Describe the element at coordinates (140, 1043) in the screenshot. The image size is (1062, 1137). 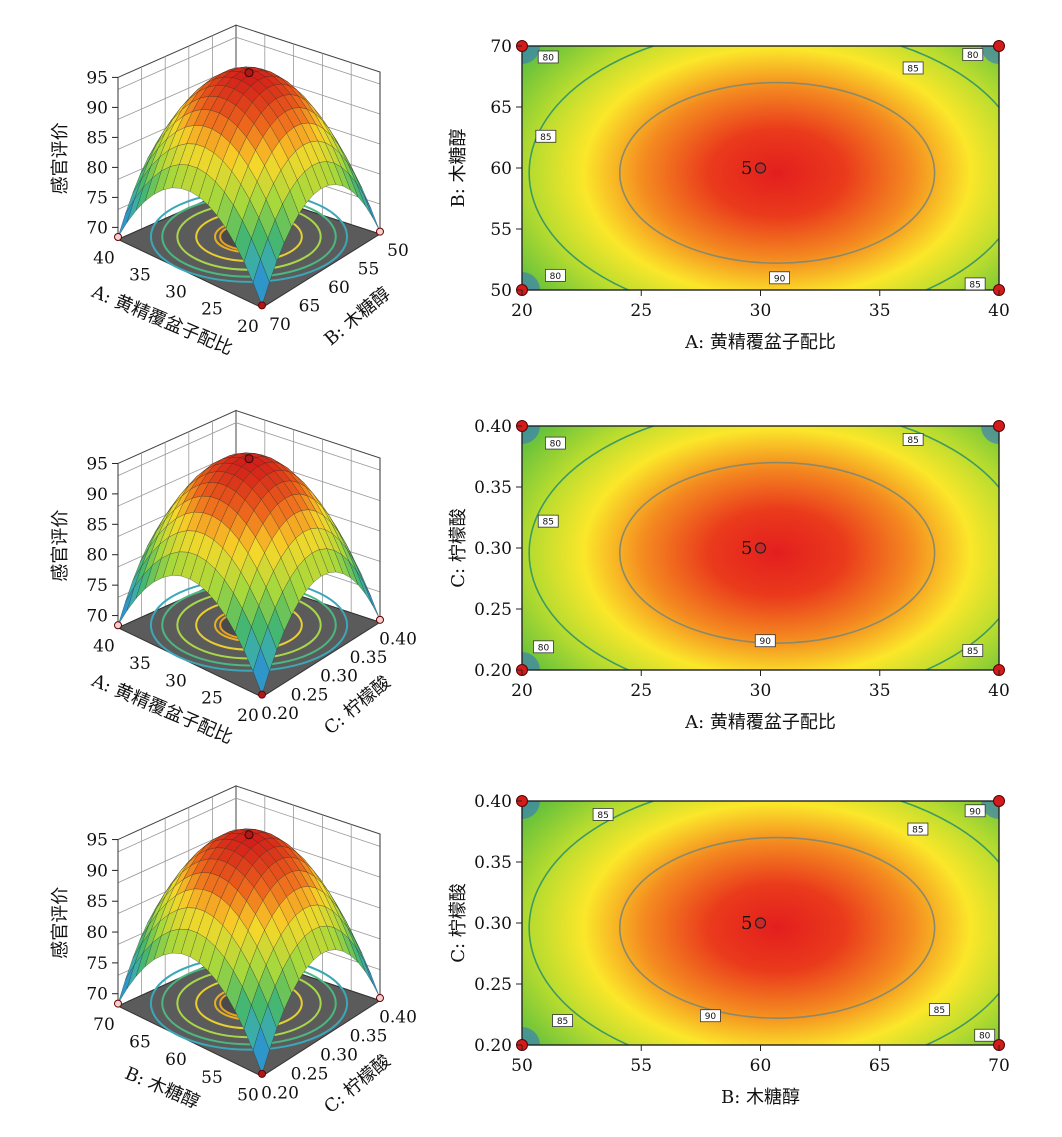
I see `x-tick-label: 65` at that location.